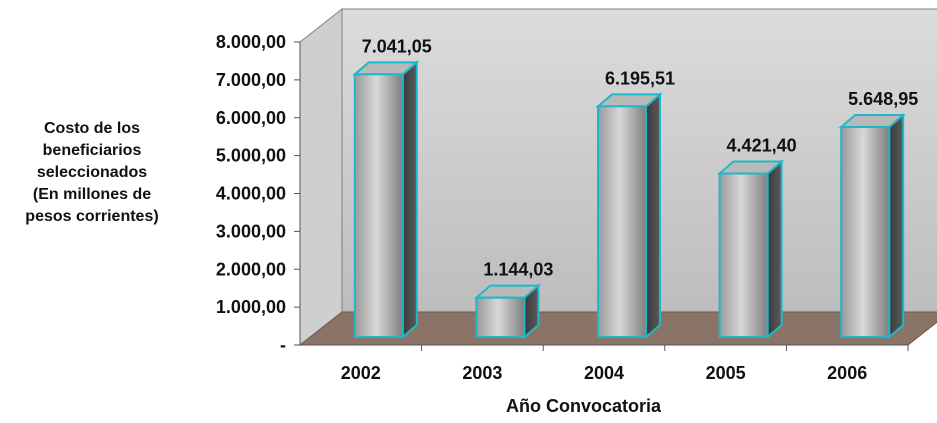  I want to click on data-label: 4.421,40, so click(762, 146).